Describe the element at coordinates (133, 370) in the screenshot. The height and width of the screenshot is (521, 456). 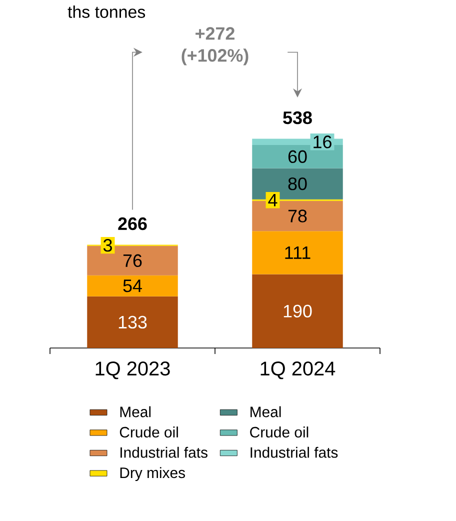
I see `x-tick-label: 1Q 2023` at that location.